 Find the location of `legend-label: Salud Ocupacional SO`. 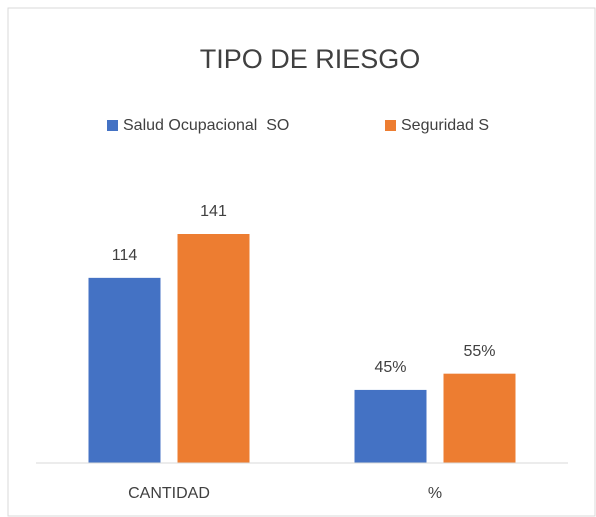

legend-label: Salud Ocupacional SO is located at coordinates (206, 125).